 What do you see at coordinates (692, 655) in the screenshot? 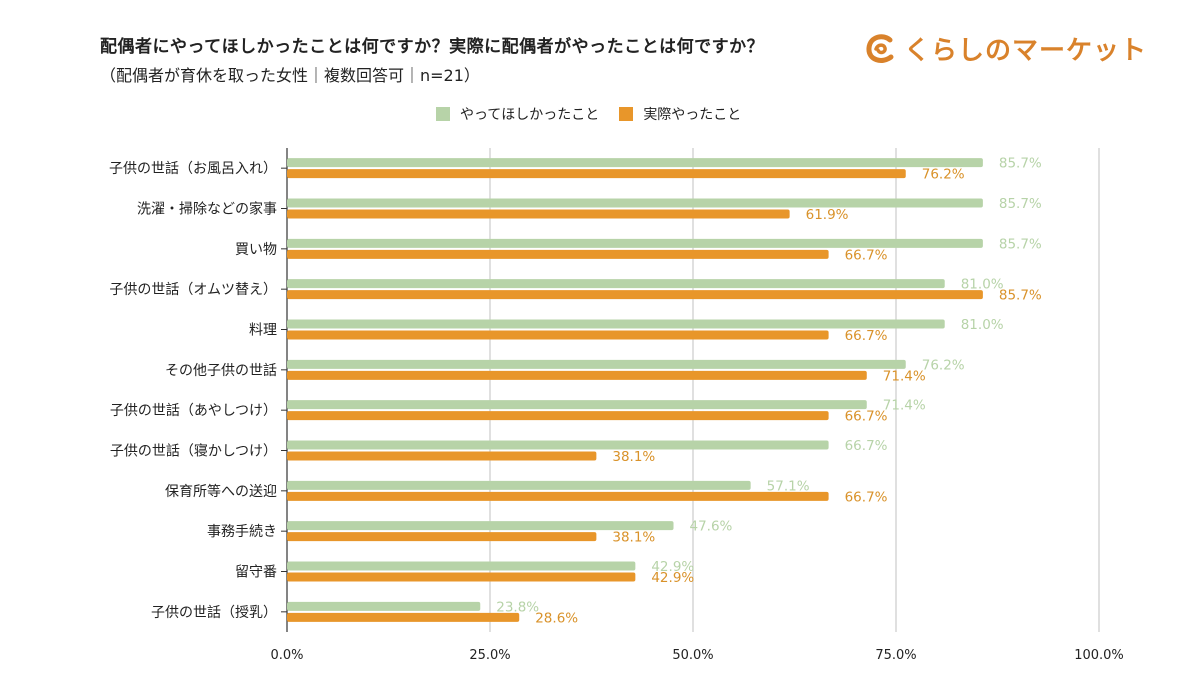
I see `x-tick-label: 50.0%` at bounding box center [692, 655].